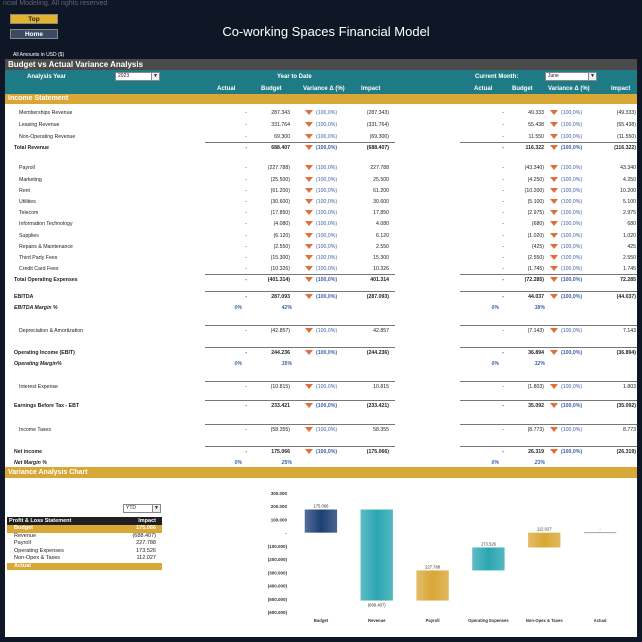 This screenshot has width=642, height=642. I want to click on impact-ytd: 10.815, so click(381, 387).